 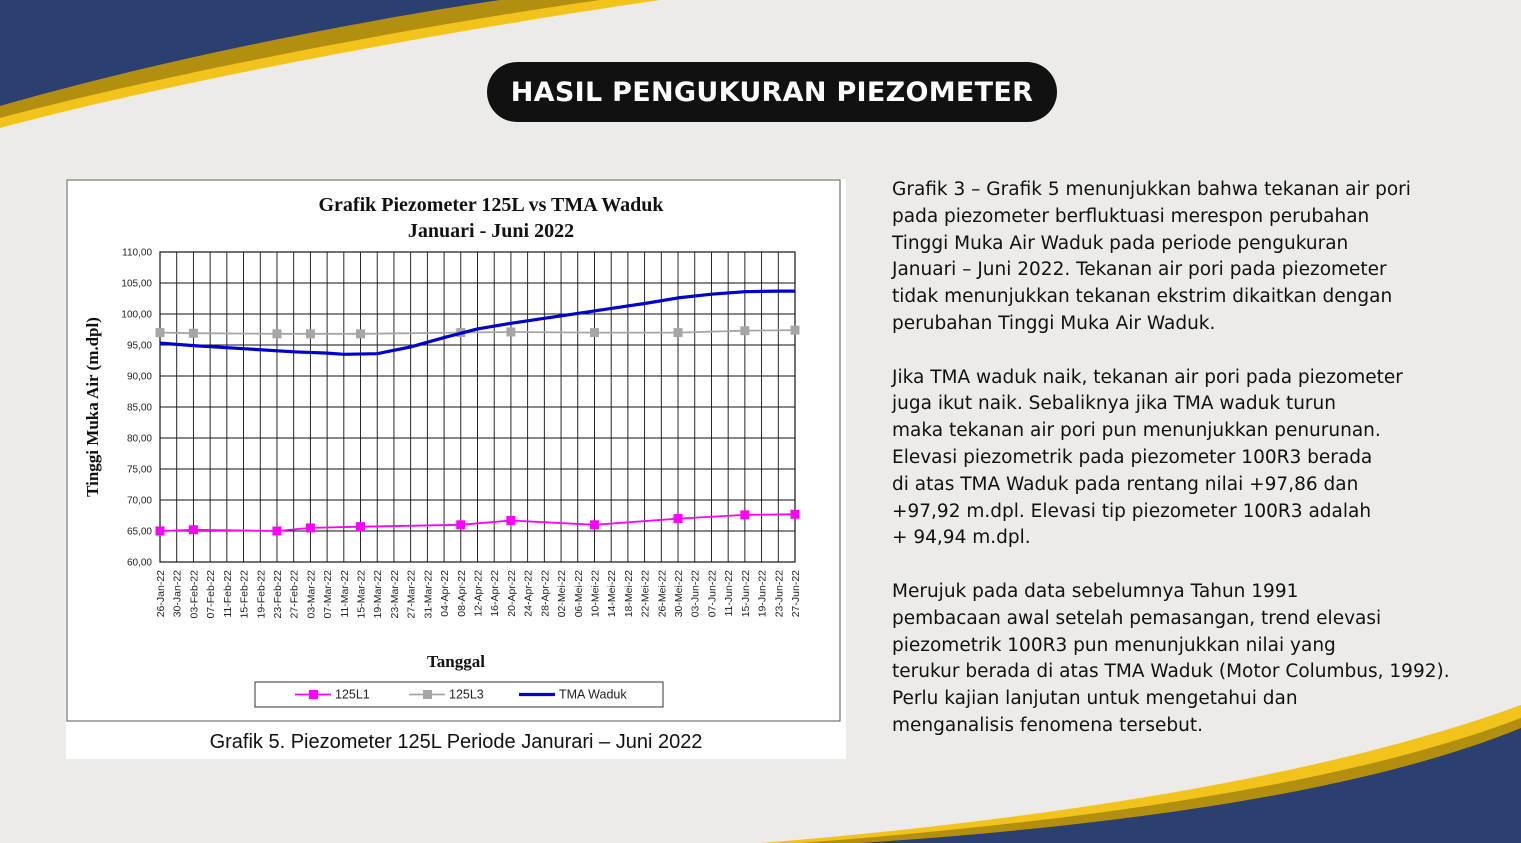 I want to click on legend-label: 125L3, so click(x=466, y=695).